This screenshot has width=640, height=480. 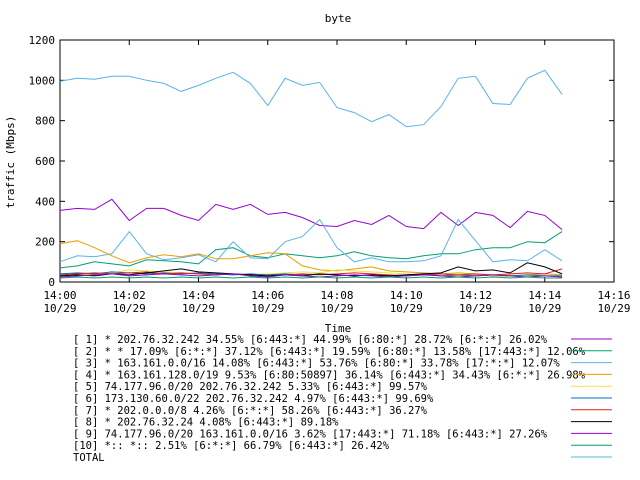 What do you see at coordinates (544, 295) in the screenshot?
I see `x-tick-label: 14:14` at bounding box center [544, 295].